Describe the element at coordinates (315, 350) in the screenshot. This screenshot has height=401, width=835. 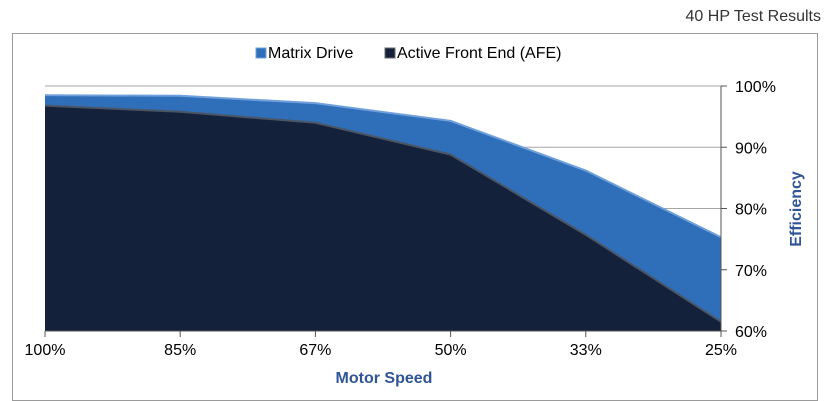
I see `x-tick-label: 67%` at that location.